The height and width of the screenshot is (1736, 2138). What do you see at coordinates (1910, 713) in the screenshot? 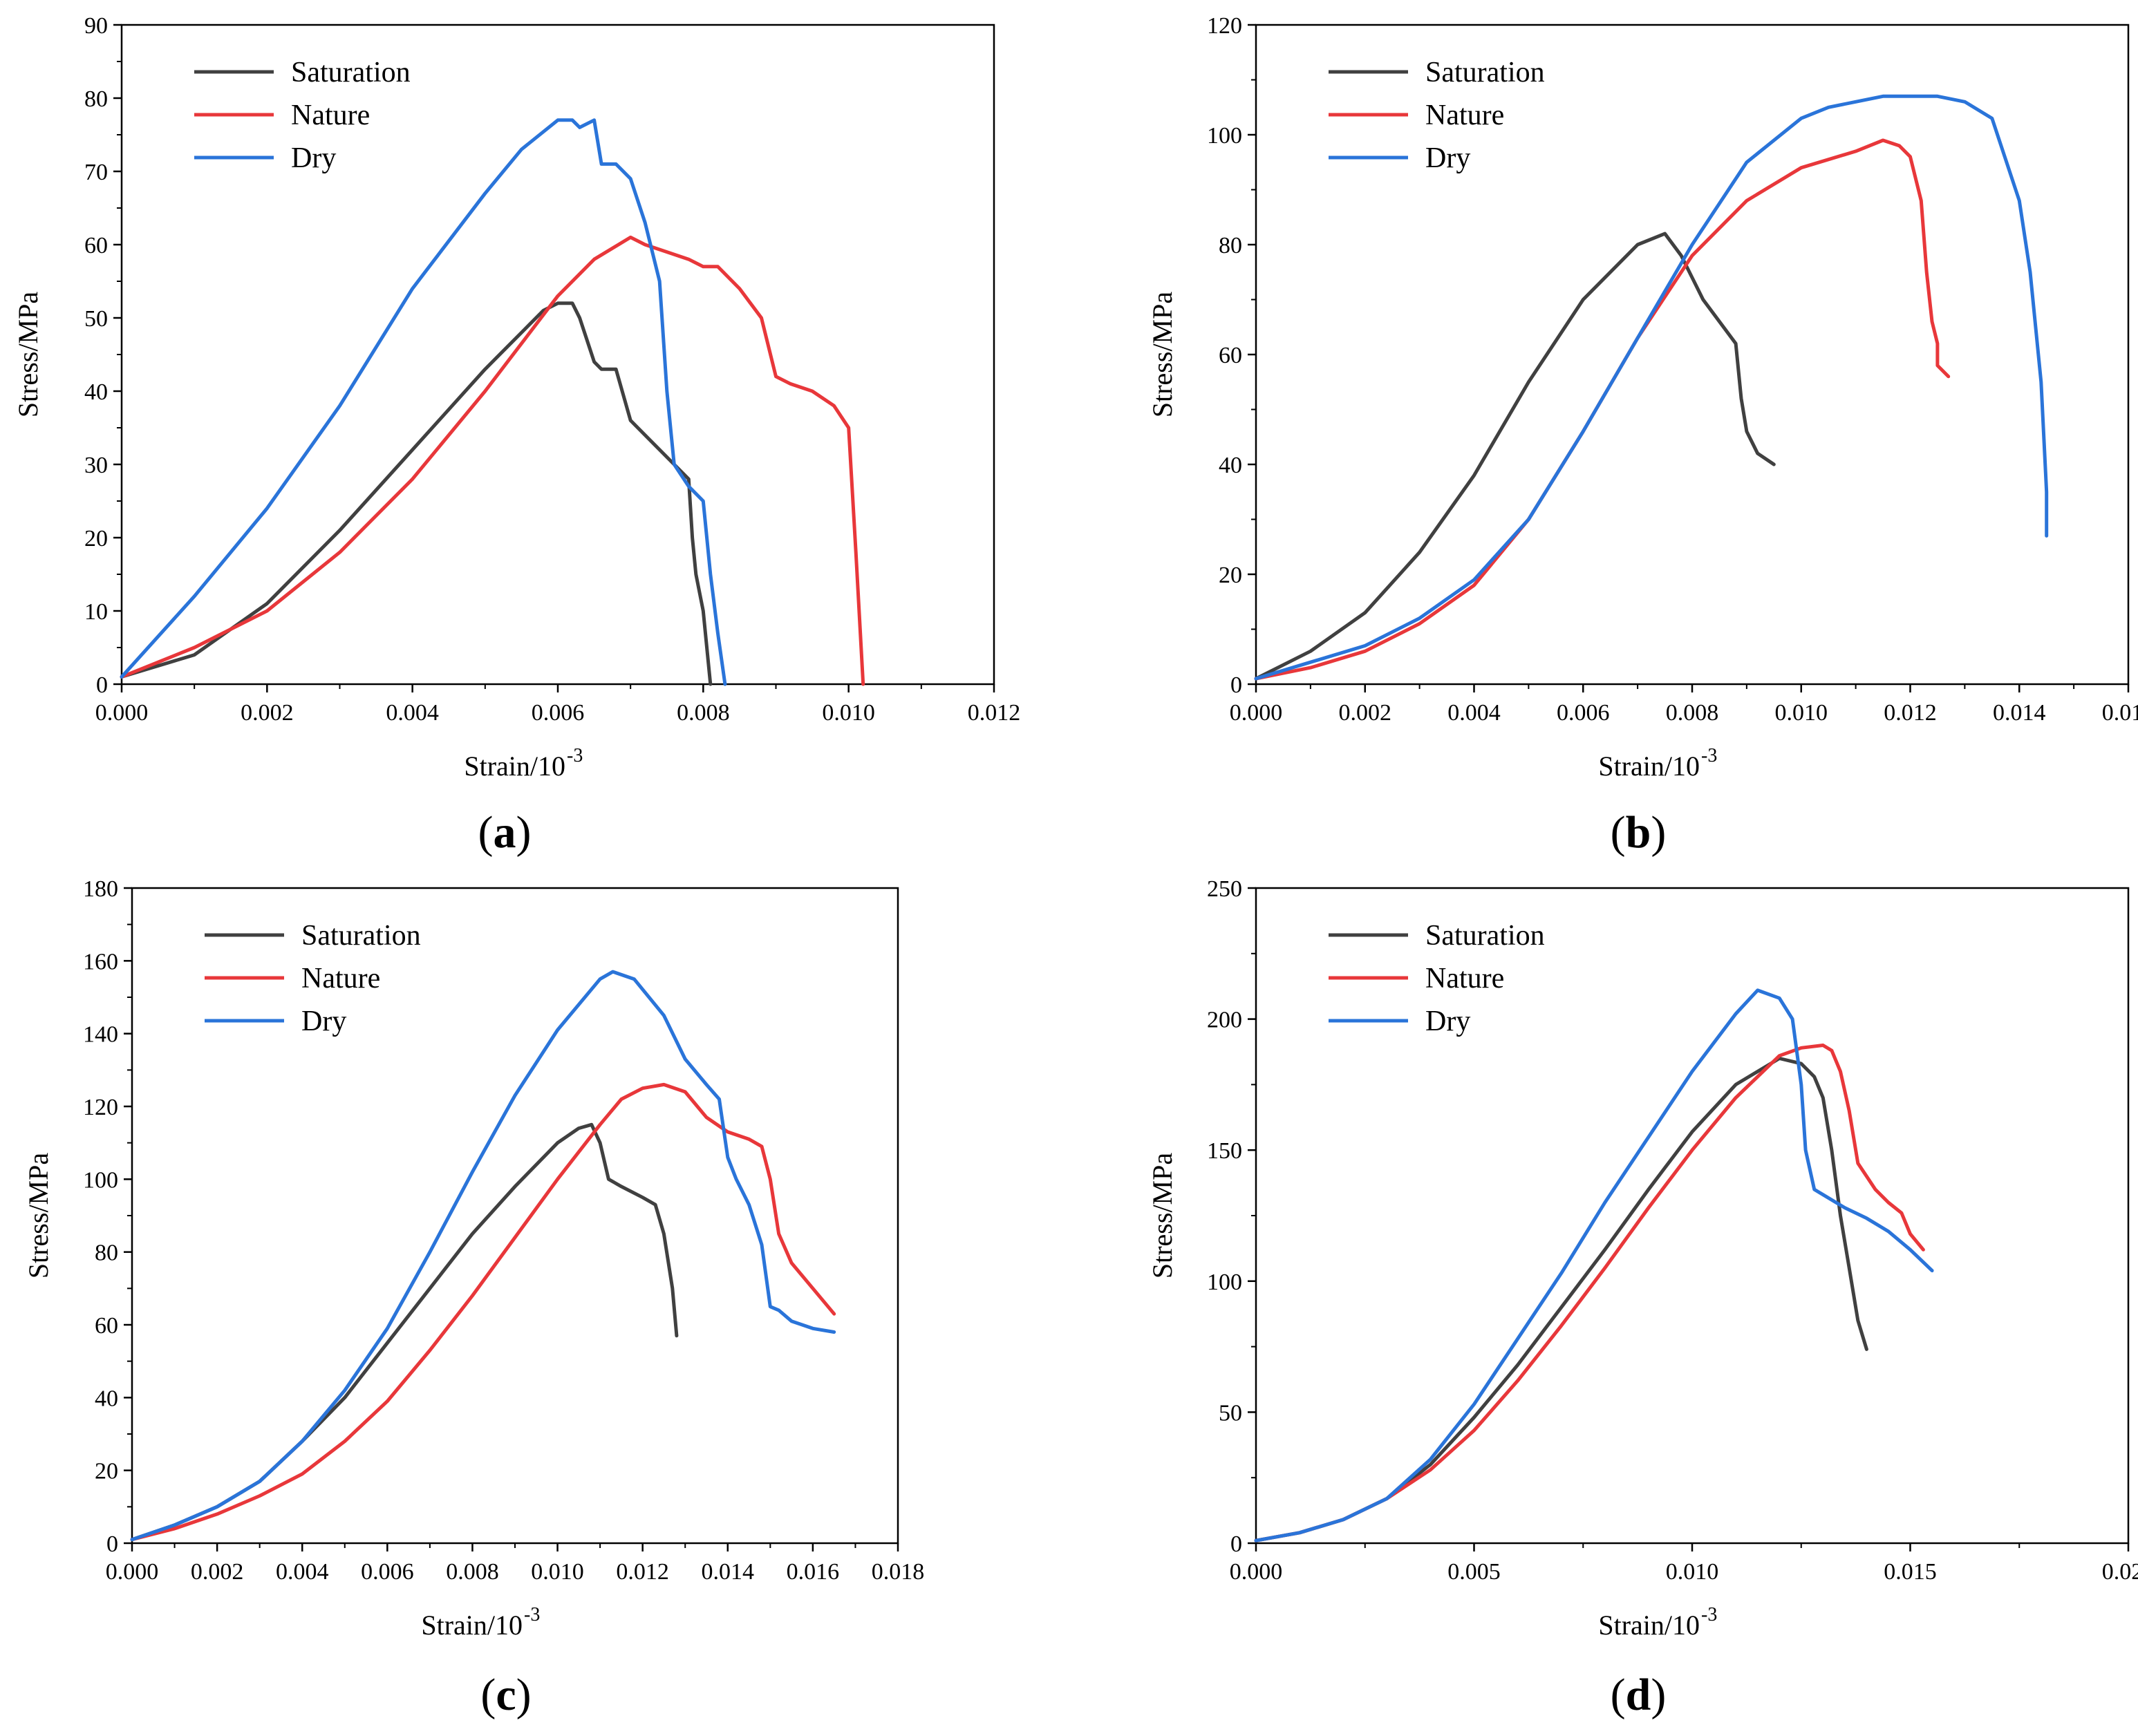
I see `chart-b-x-tick-label: 0.012` at bounding box center [1910, 713].